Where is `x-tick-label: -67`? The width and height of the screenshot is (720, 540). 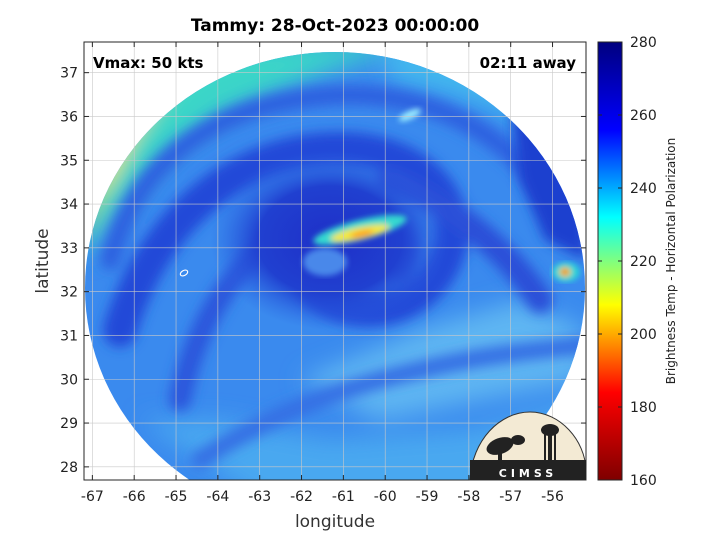
x-tick-label: -67 is located at coordinates (92, 497).